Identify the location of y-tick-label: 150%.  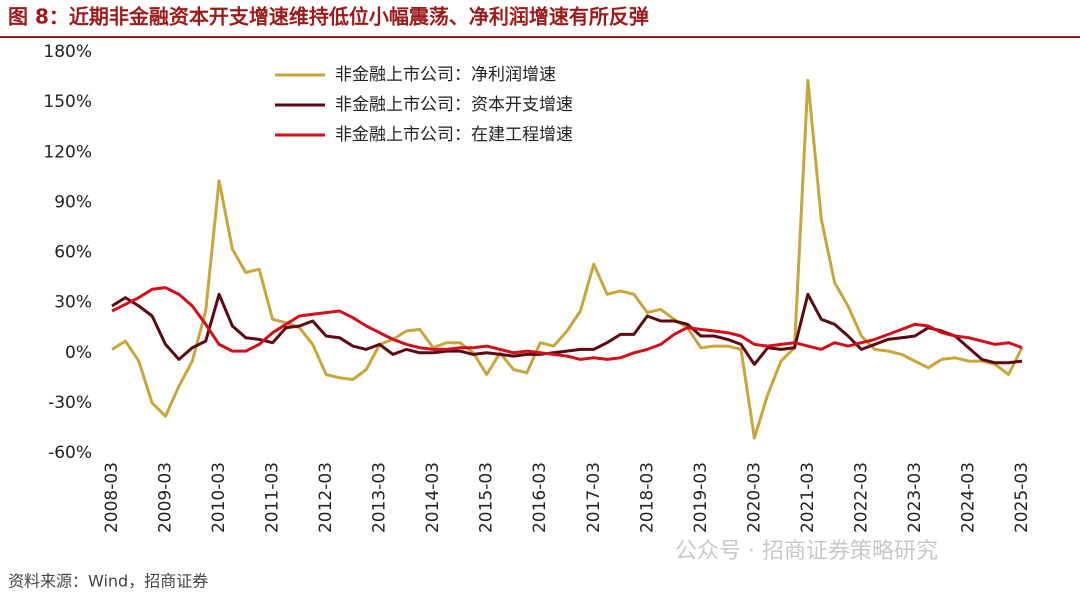
(67, 102).